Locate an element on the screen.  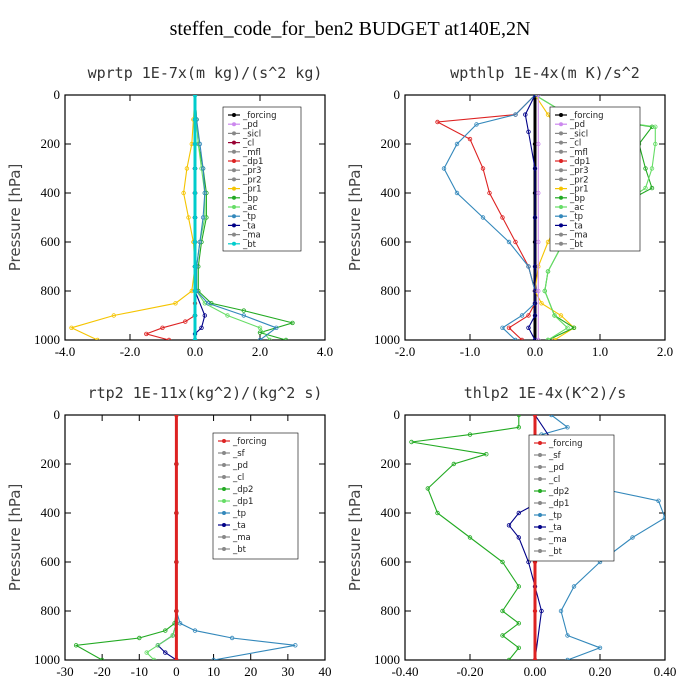
legend-entry: _sf is located at coordinates (555, 456).